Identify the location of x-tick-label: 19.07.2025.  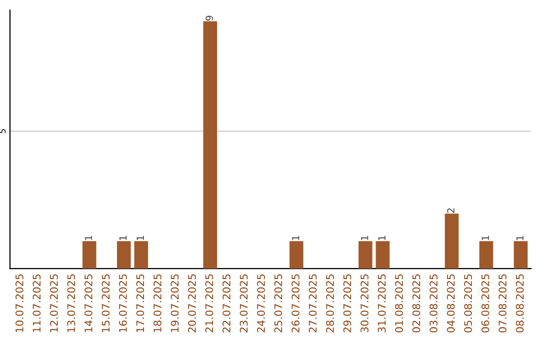
(174, 303).